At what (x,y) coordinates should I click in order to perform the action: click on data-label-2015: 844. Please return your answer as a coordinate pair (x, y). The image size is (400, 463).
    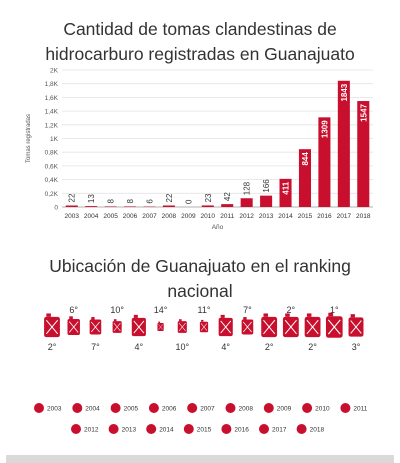
    Looking at the image, I should click on (305, 159).